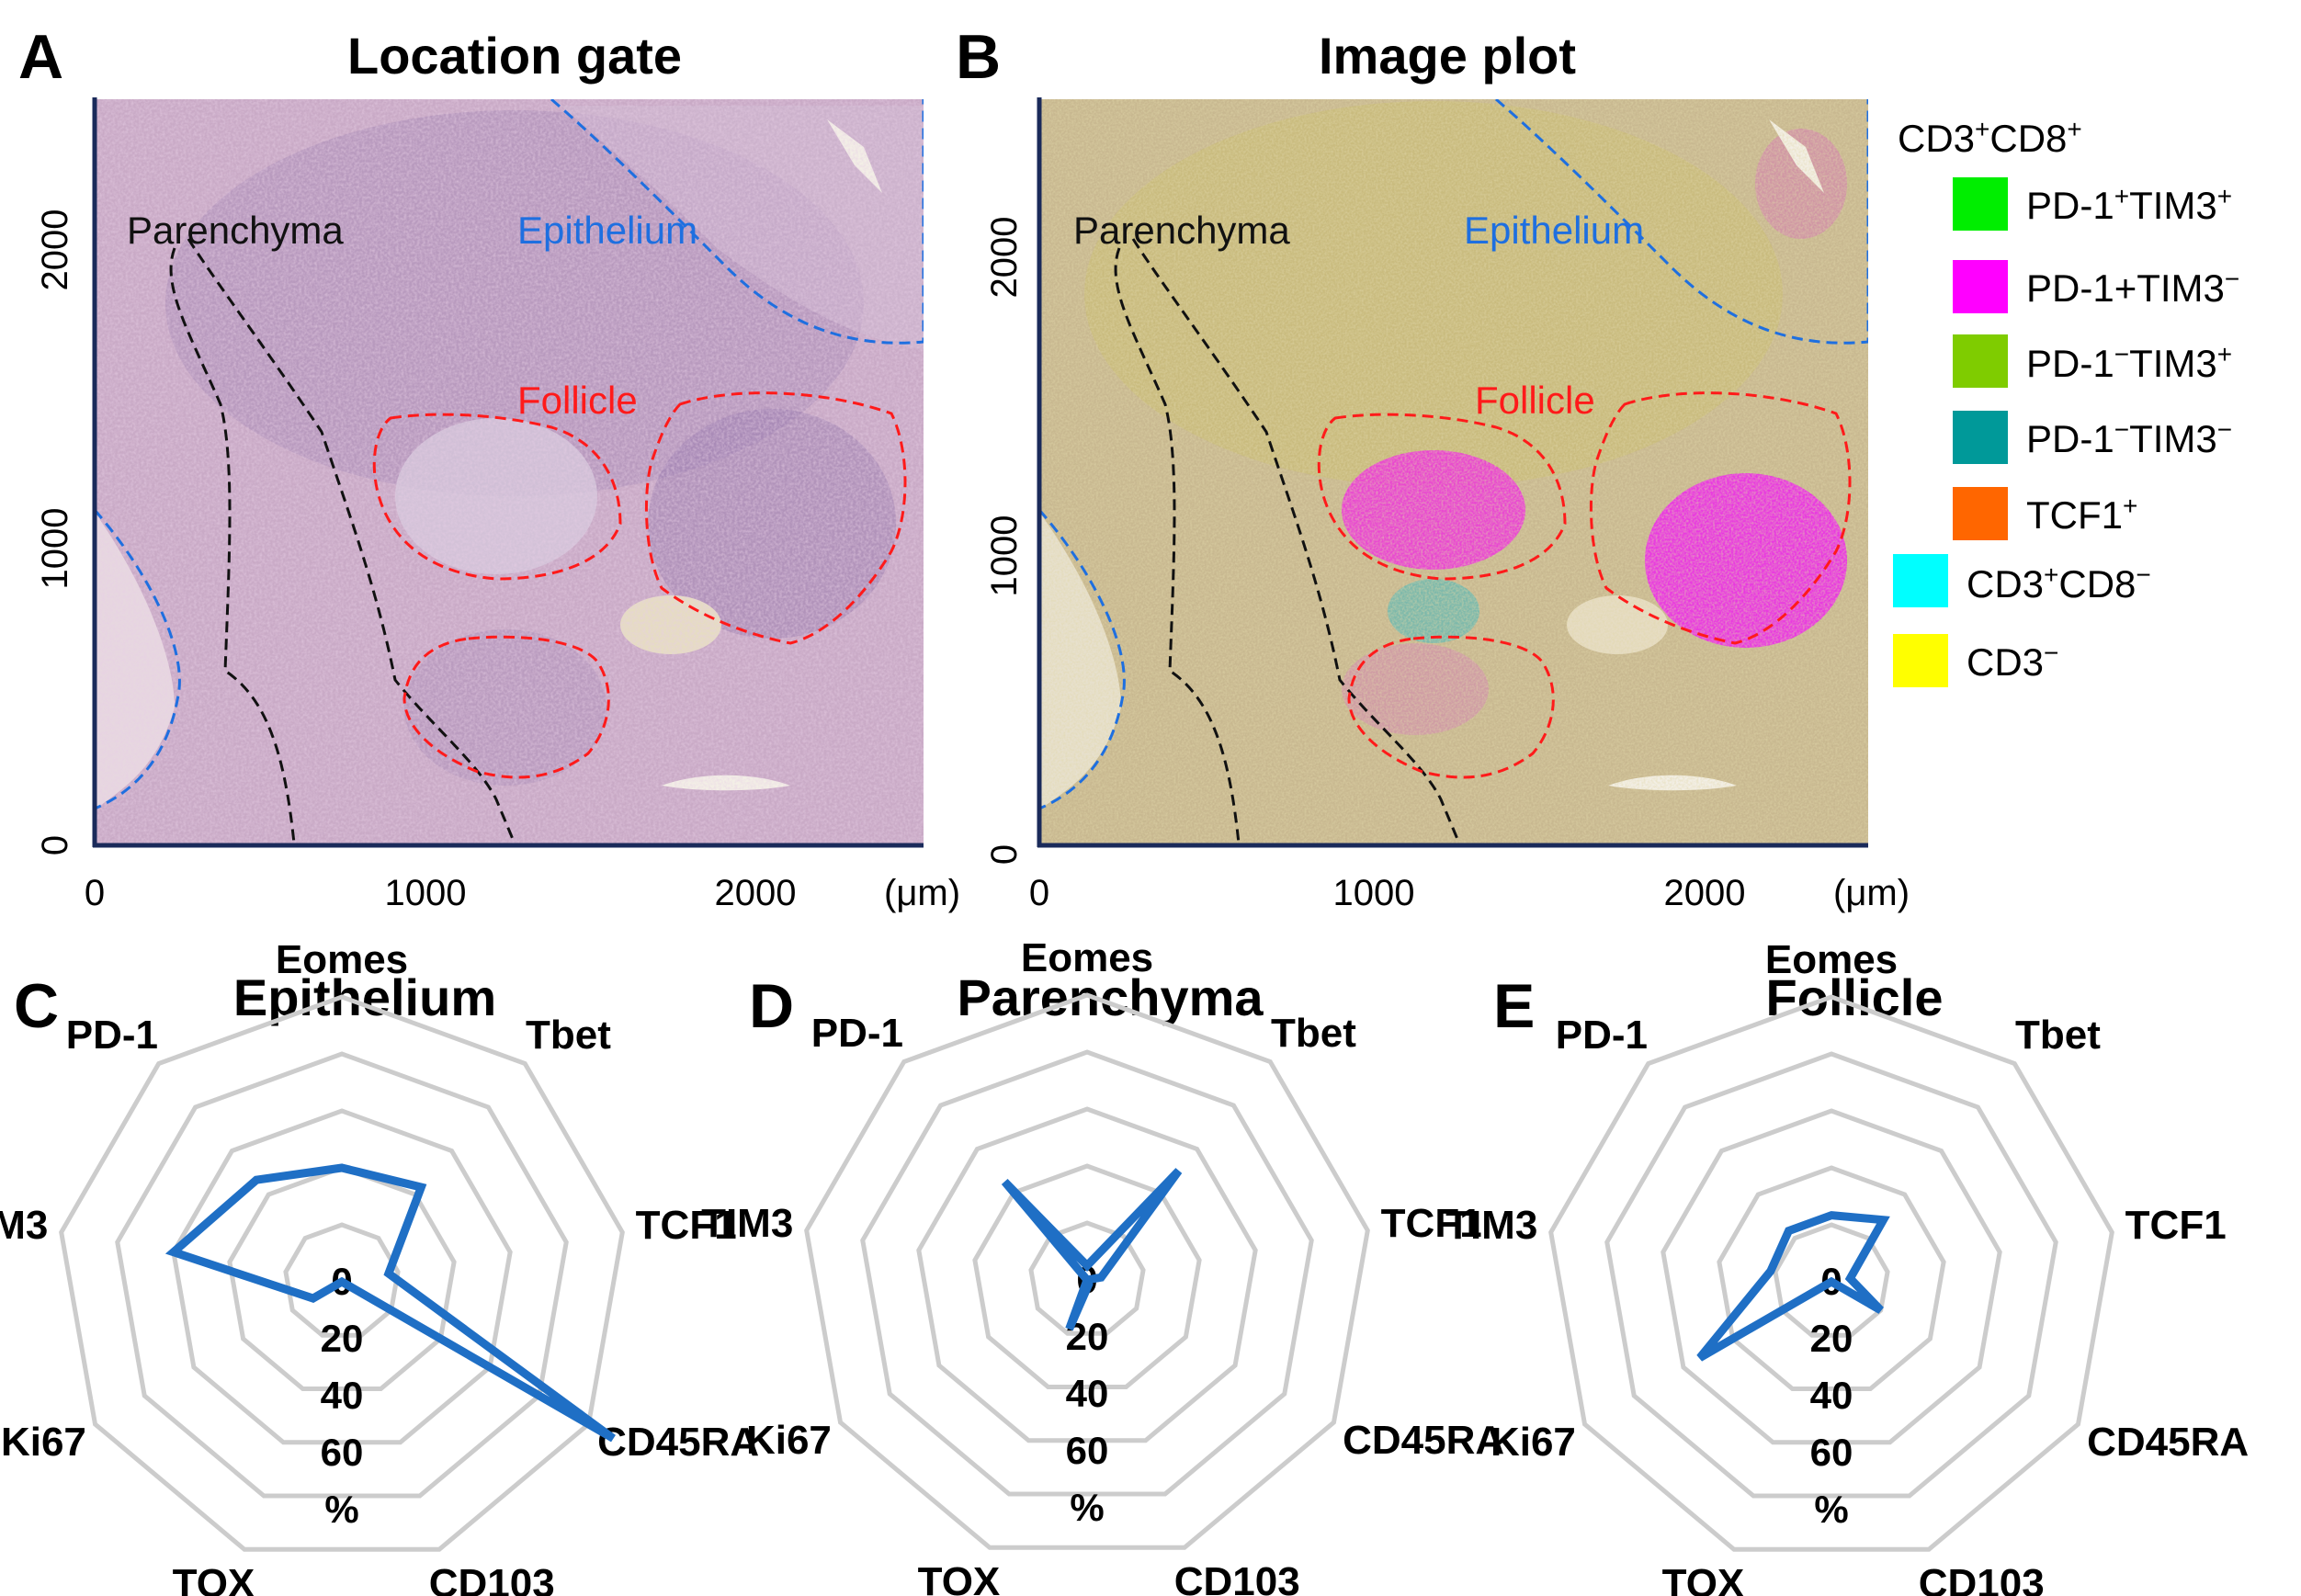 The width and height of the screenshot is (2301, 1596). What do you see at coordinates (1005, 258) in the screenshot?
I see `panel-b-ytick-2000: 2000` at bounding box center [1005, 258].